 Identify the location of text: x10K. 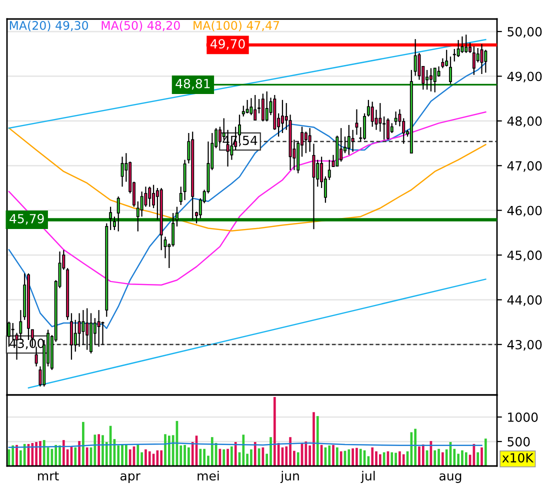
(518, 458).